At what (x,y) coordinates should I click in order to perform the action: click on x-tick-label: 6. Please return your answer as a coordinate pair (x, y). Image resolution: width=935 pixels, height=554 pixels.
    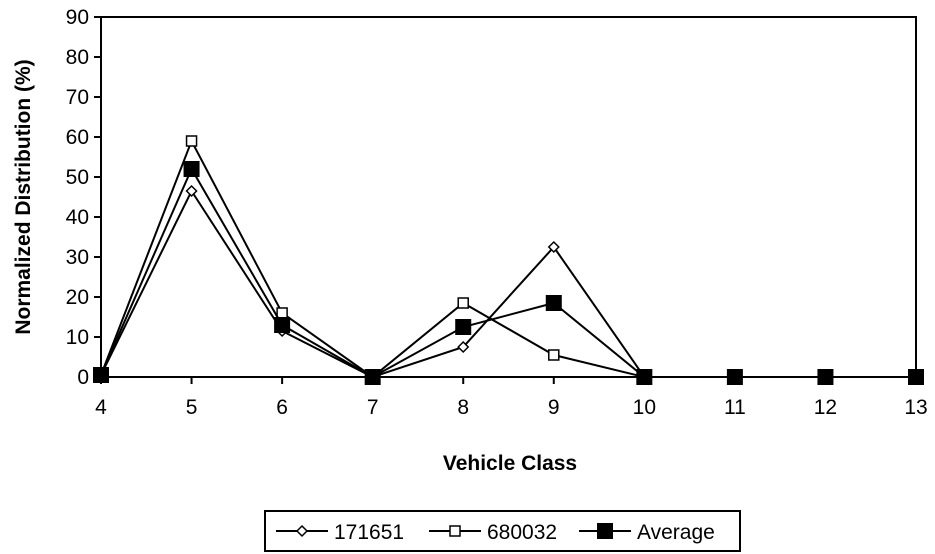
    Looking at the image, I should click on (282, 407).